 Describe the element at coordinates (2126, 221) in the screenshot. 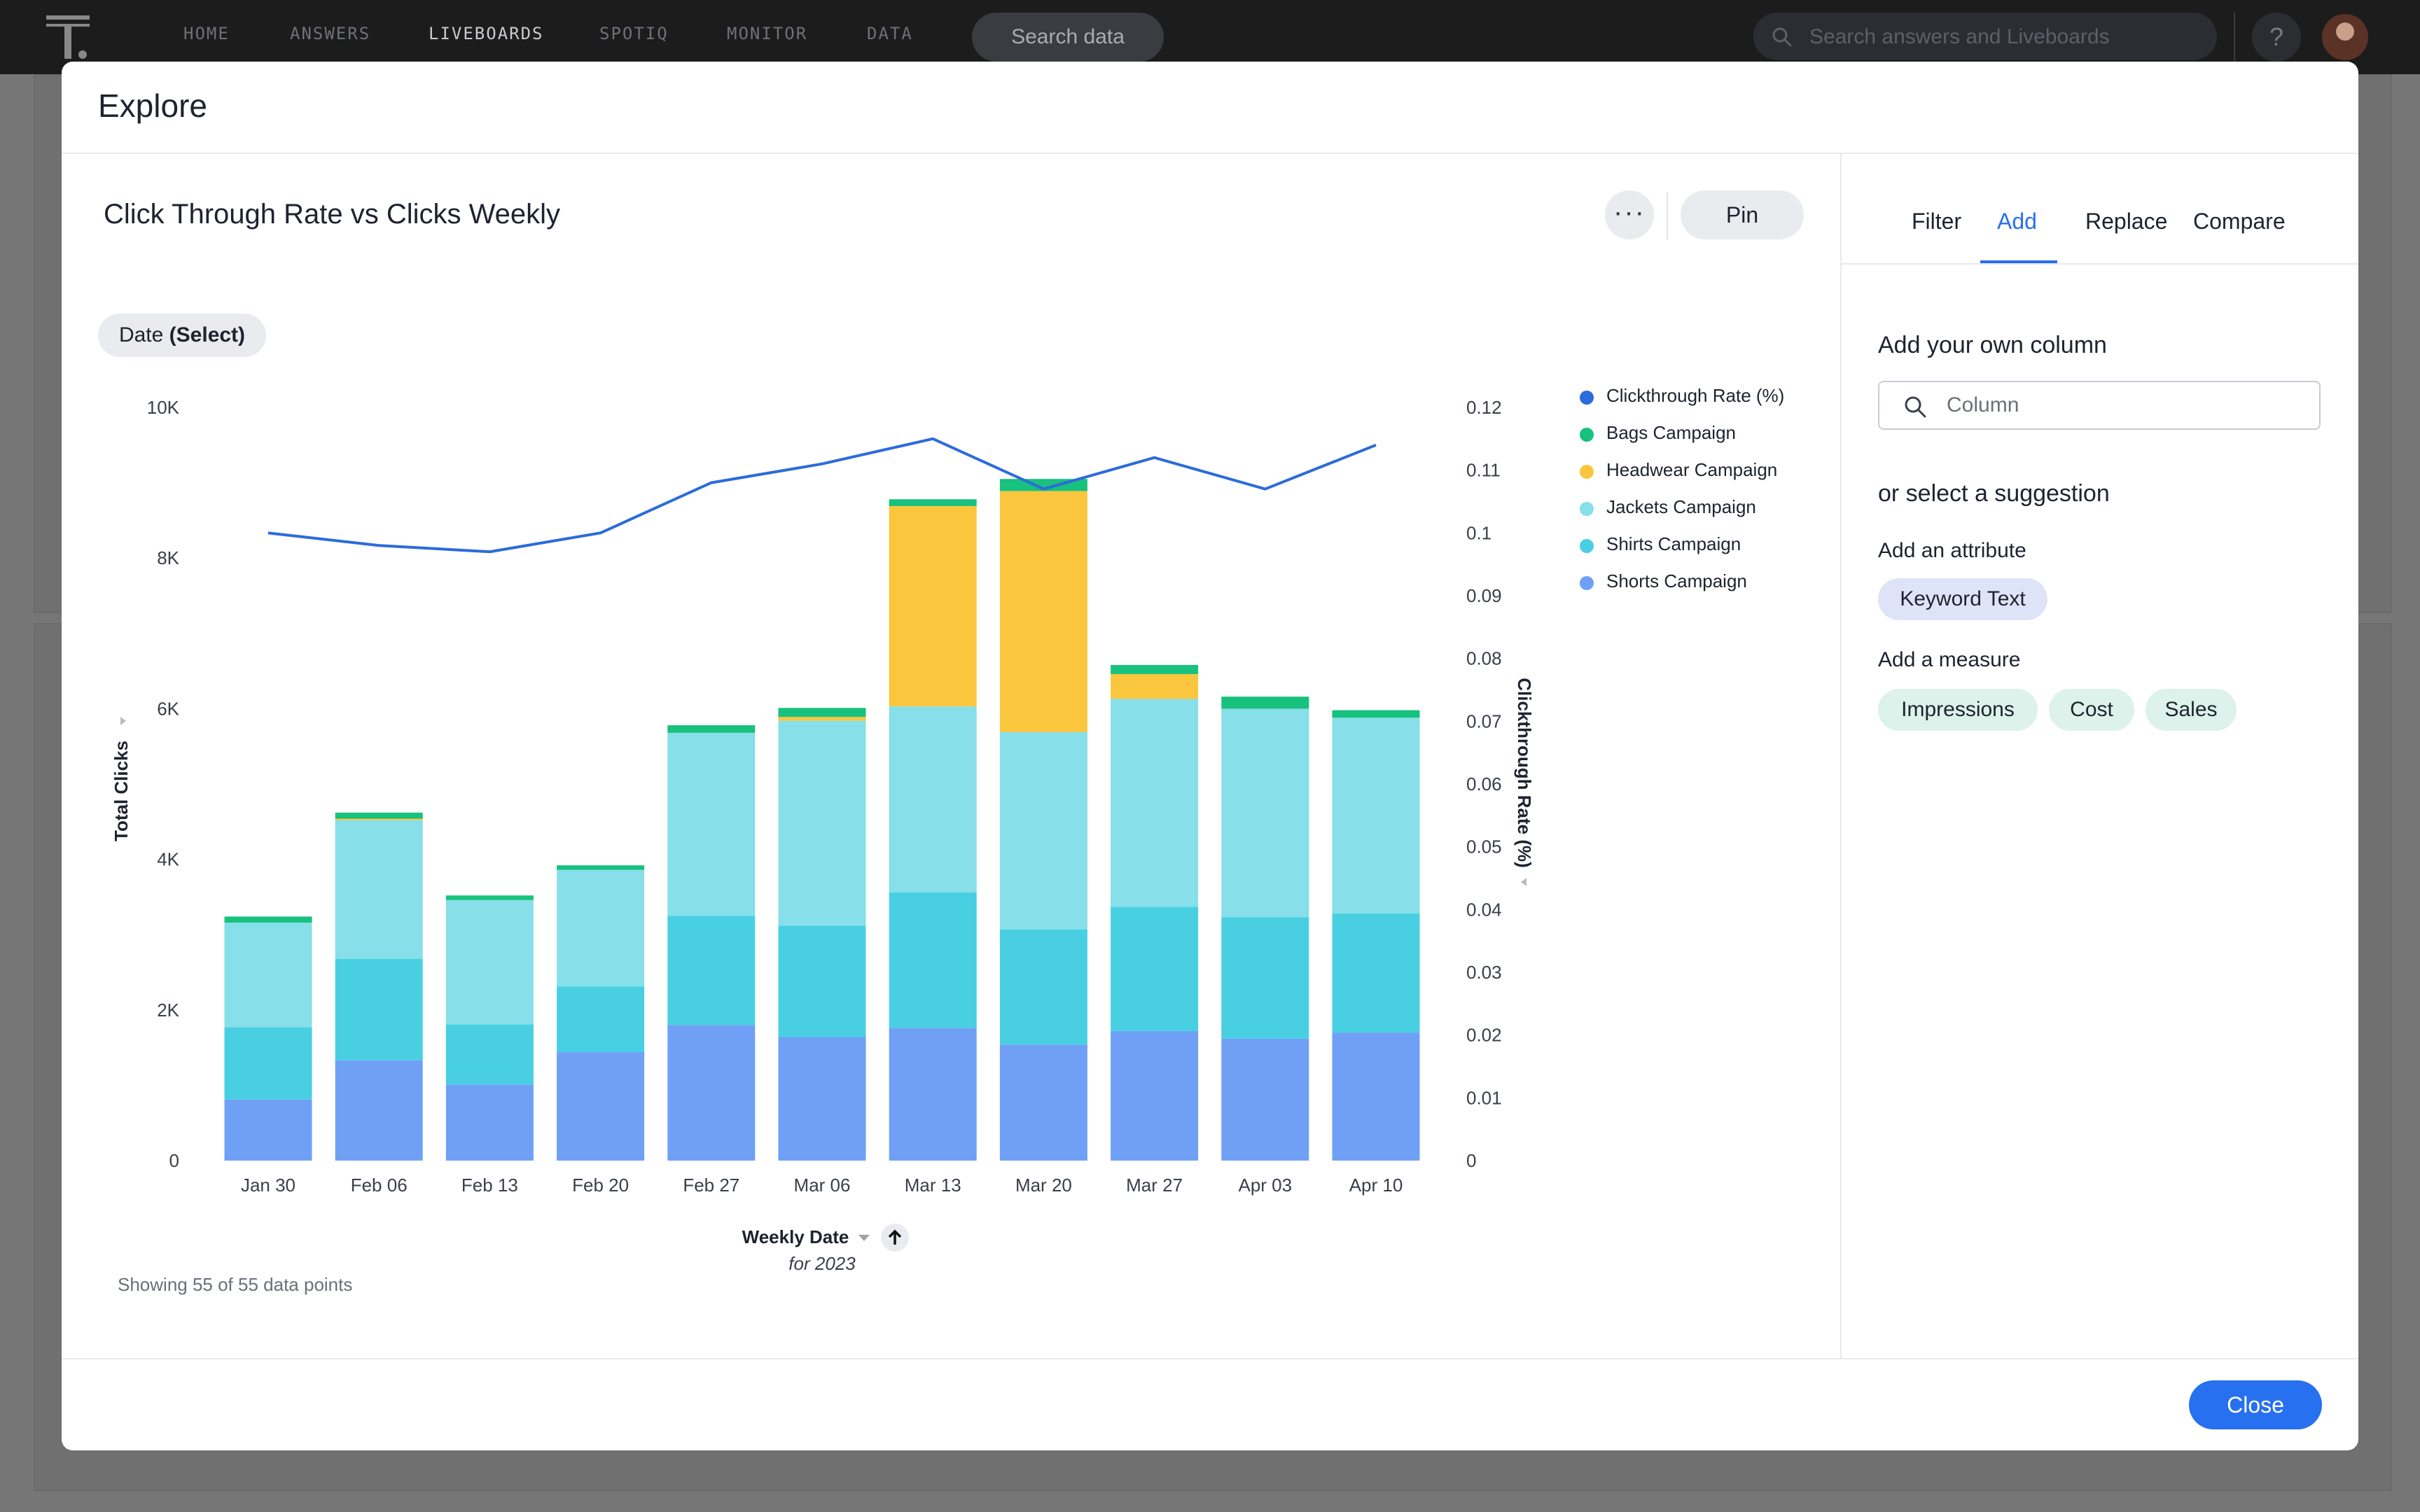

I see `tab-replace: Replace` at that location.